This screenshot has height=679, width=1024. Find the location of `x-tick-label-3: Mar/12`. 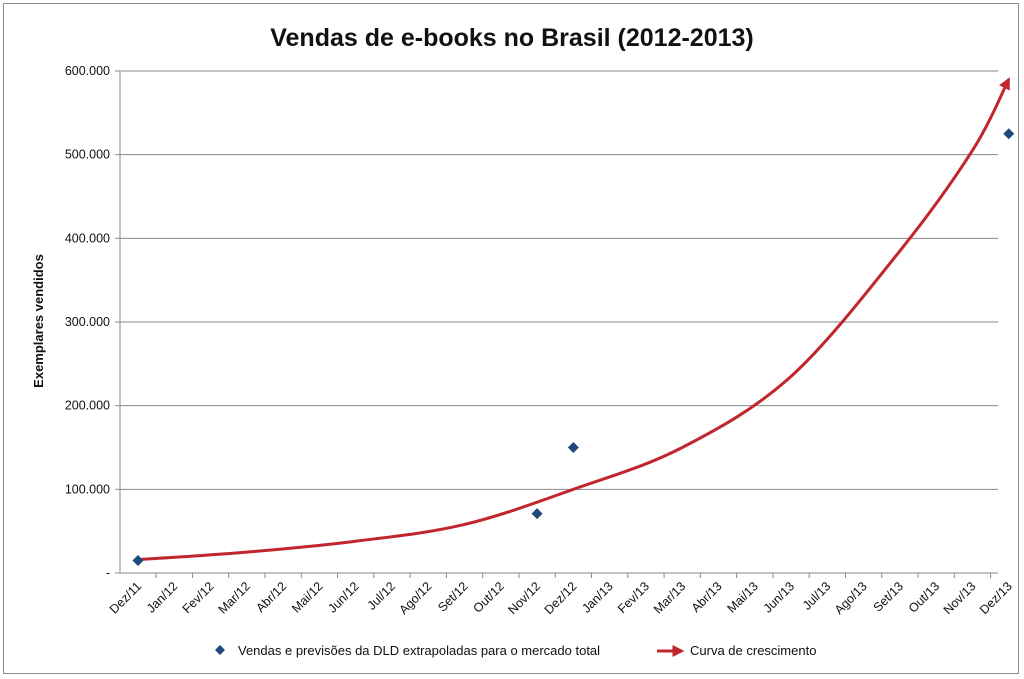

x-tick-label-3: Mar/12 is located at coordinates (234, 597).